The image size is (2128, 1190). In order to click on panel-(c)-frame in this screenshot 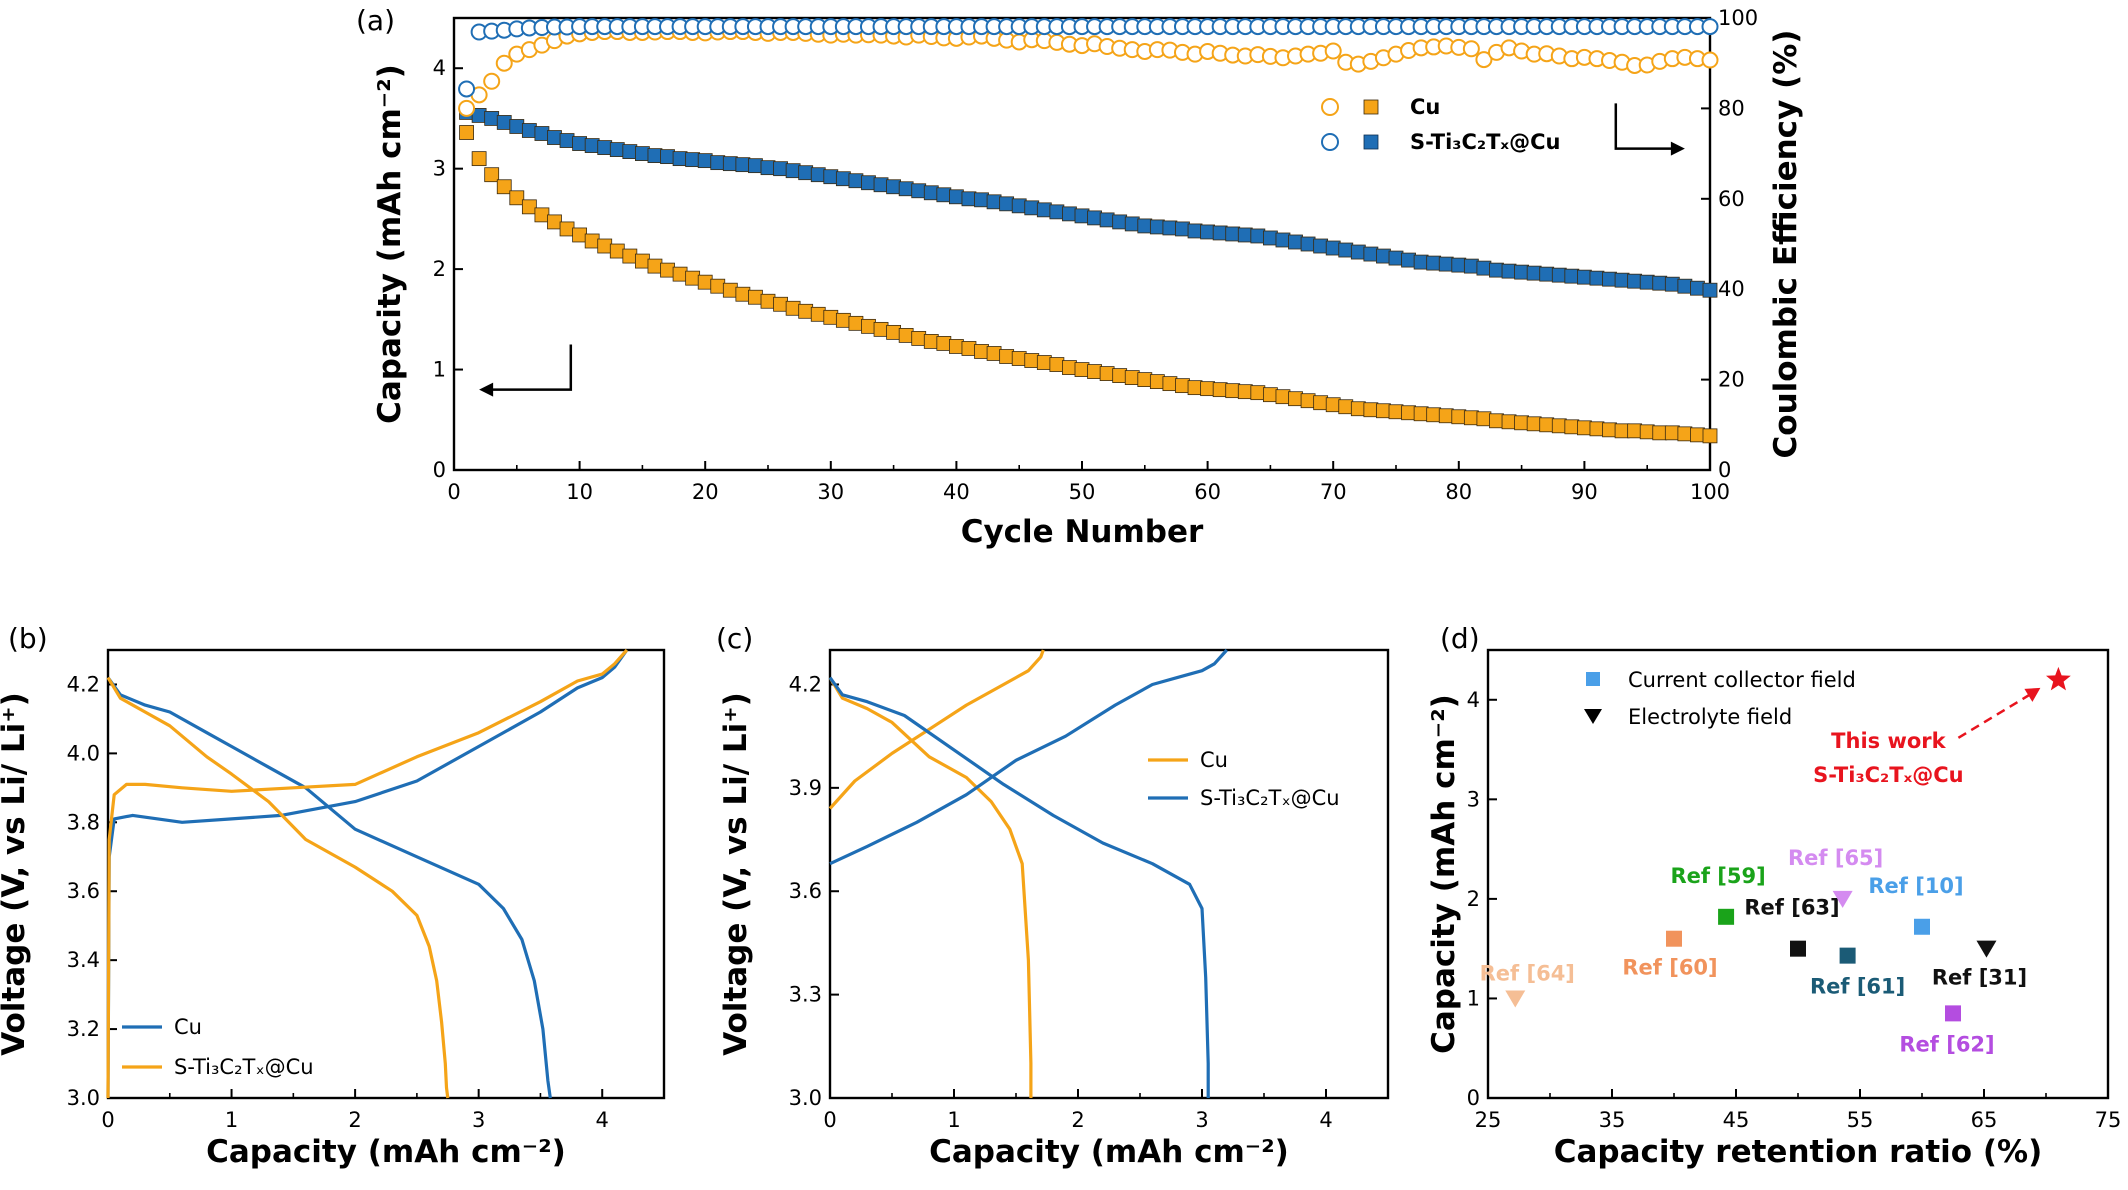, I will do `click(1109, 874)`.